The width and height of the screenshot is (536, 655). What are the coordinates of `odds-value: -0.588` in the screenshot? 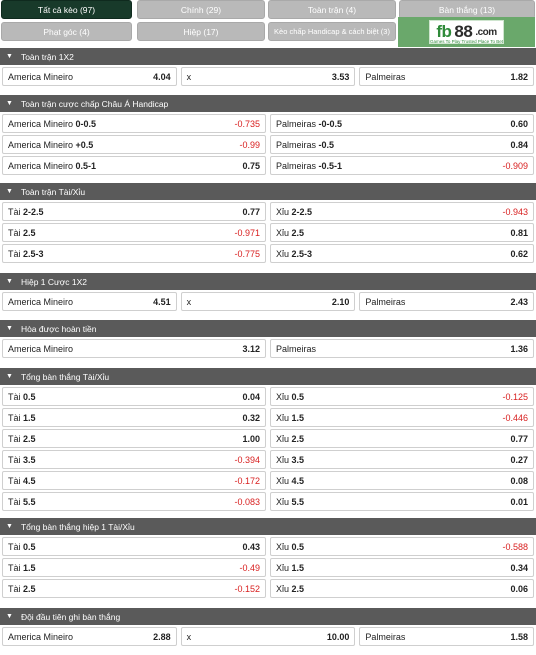 It's located at (515, 546).